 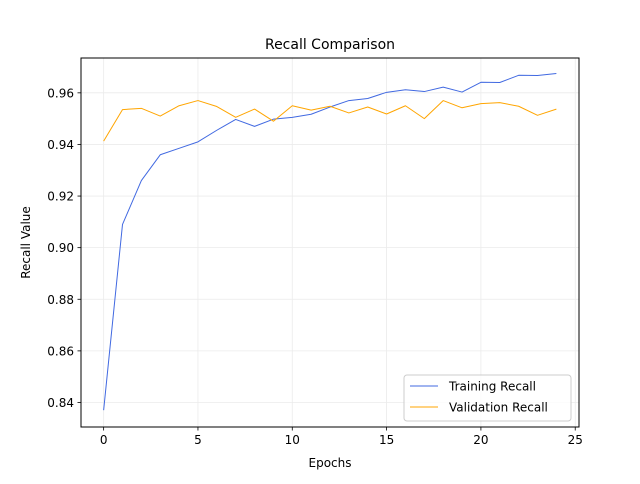 What do you see at coordinates (480, 440) in the screenshot?
I see `x-tick-label: 20` at bounding box center [480, 440].